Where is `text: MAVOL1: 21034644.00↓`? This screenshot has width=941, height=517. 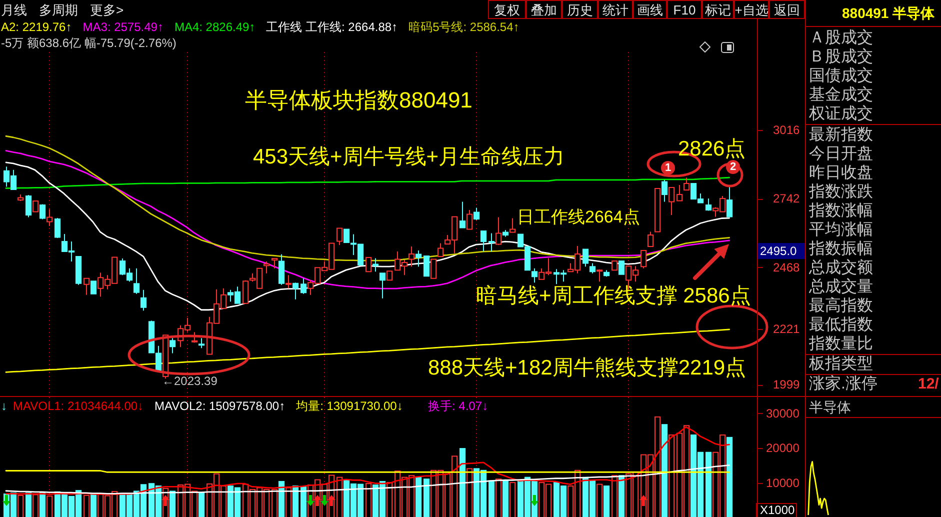 text: MAVOL1: 21034644.00↓ is located at coordinates (78, 406).